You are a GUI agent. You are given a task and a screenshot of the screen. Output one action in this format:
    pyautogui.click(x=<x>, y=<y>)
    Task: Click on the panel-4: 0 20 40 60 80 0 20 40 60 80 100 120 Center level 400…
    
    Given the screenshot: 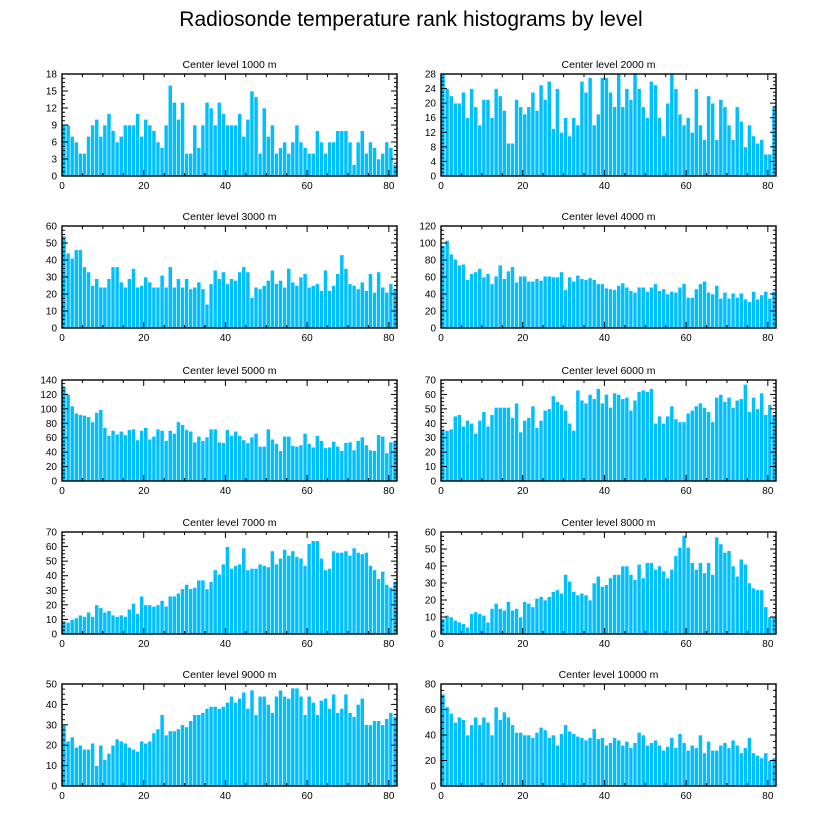 What is the action you would take?
    pyautogui.click(x=598, y=277)
    